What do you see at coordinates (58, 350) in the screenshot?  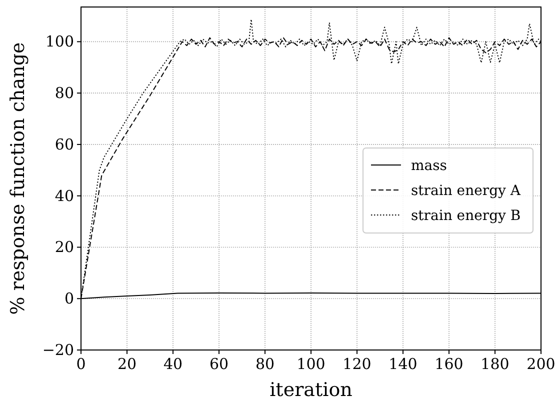 I see `y-tick-label: −20` at bounding box center [58, 350].